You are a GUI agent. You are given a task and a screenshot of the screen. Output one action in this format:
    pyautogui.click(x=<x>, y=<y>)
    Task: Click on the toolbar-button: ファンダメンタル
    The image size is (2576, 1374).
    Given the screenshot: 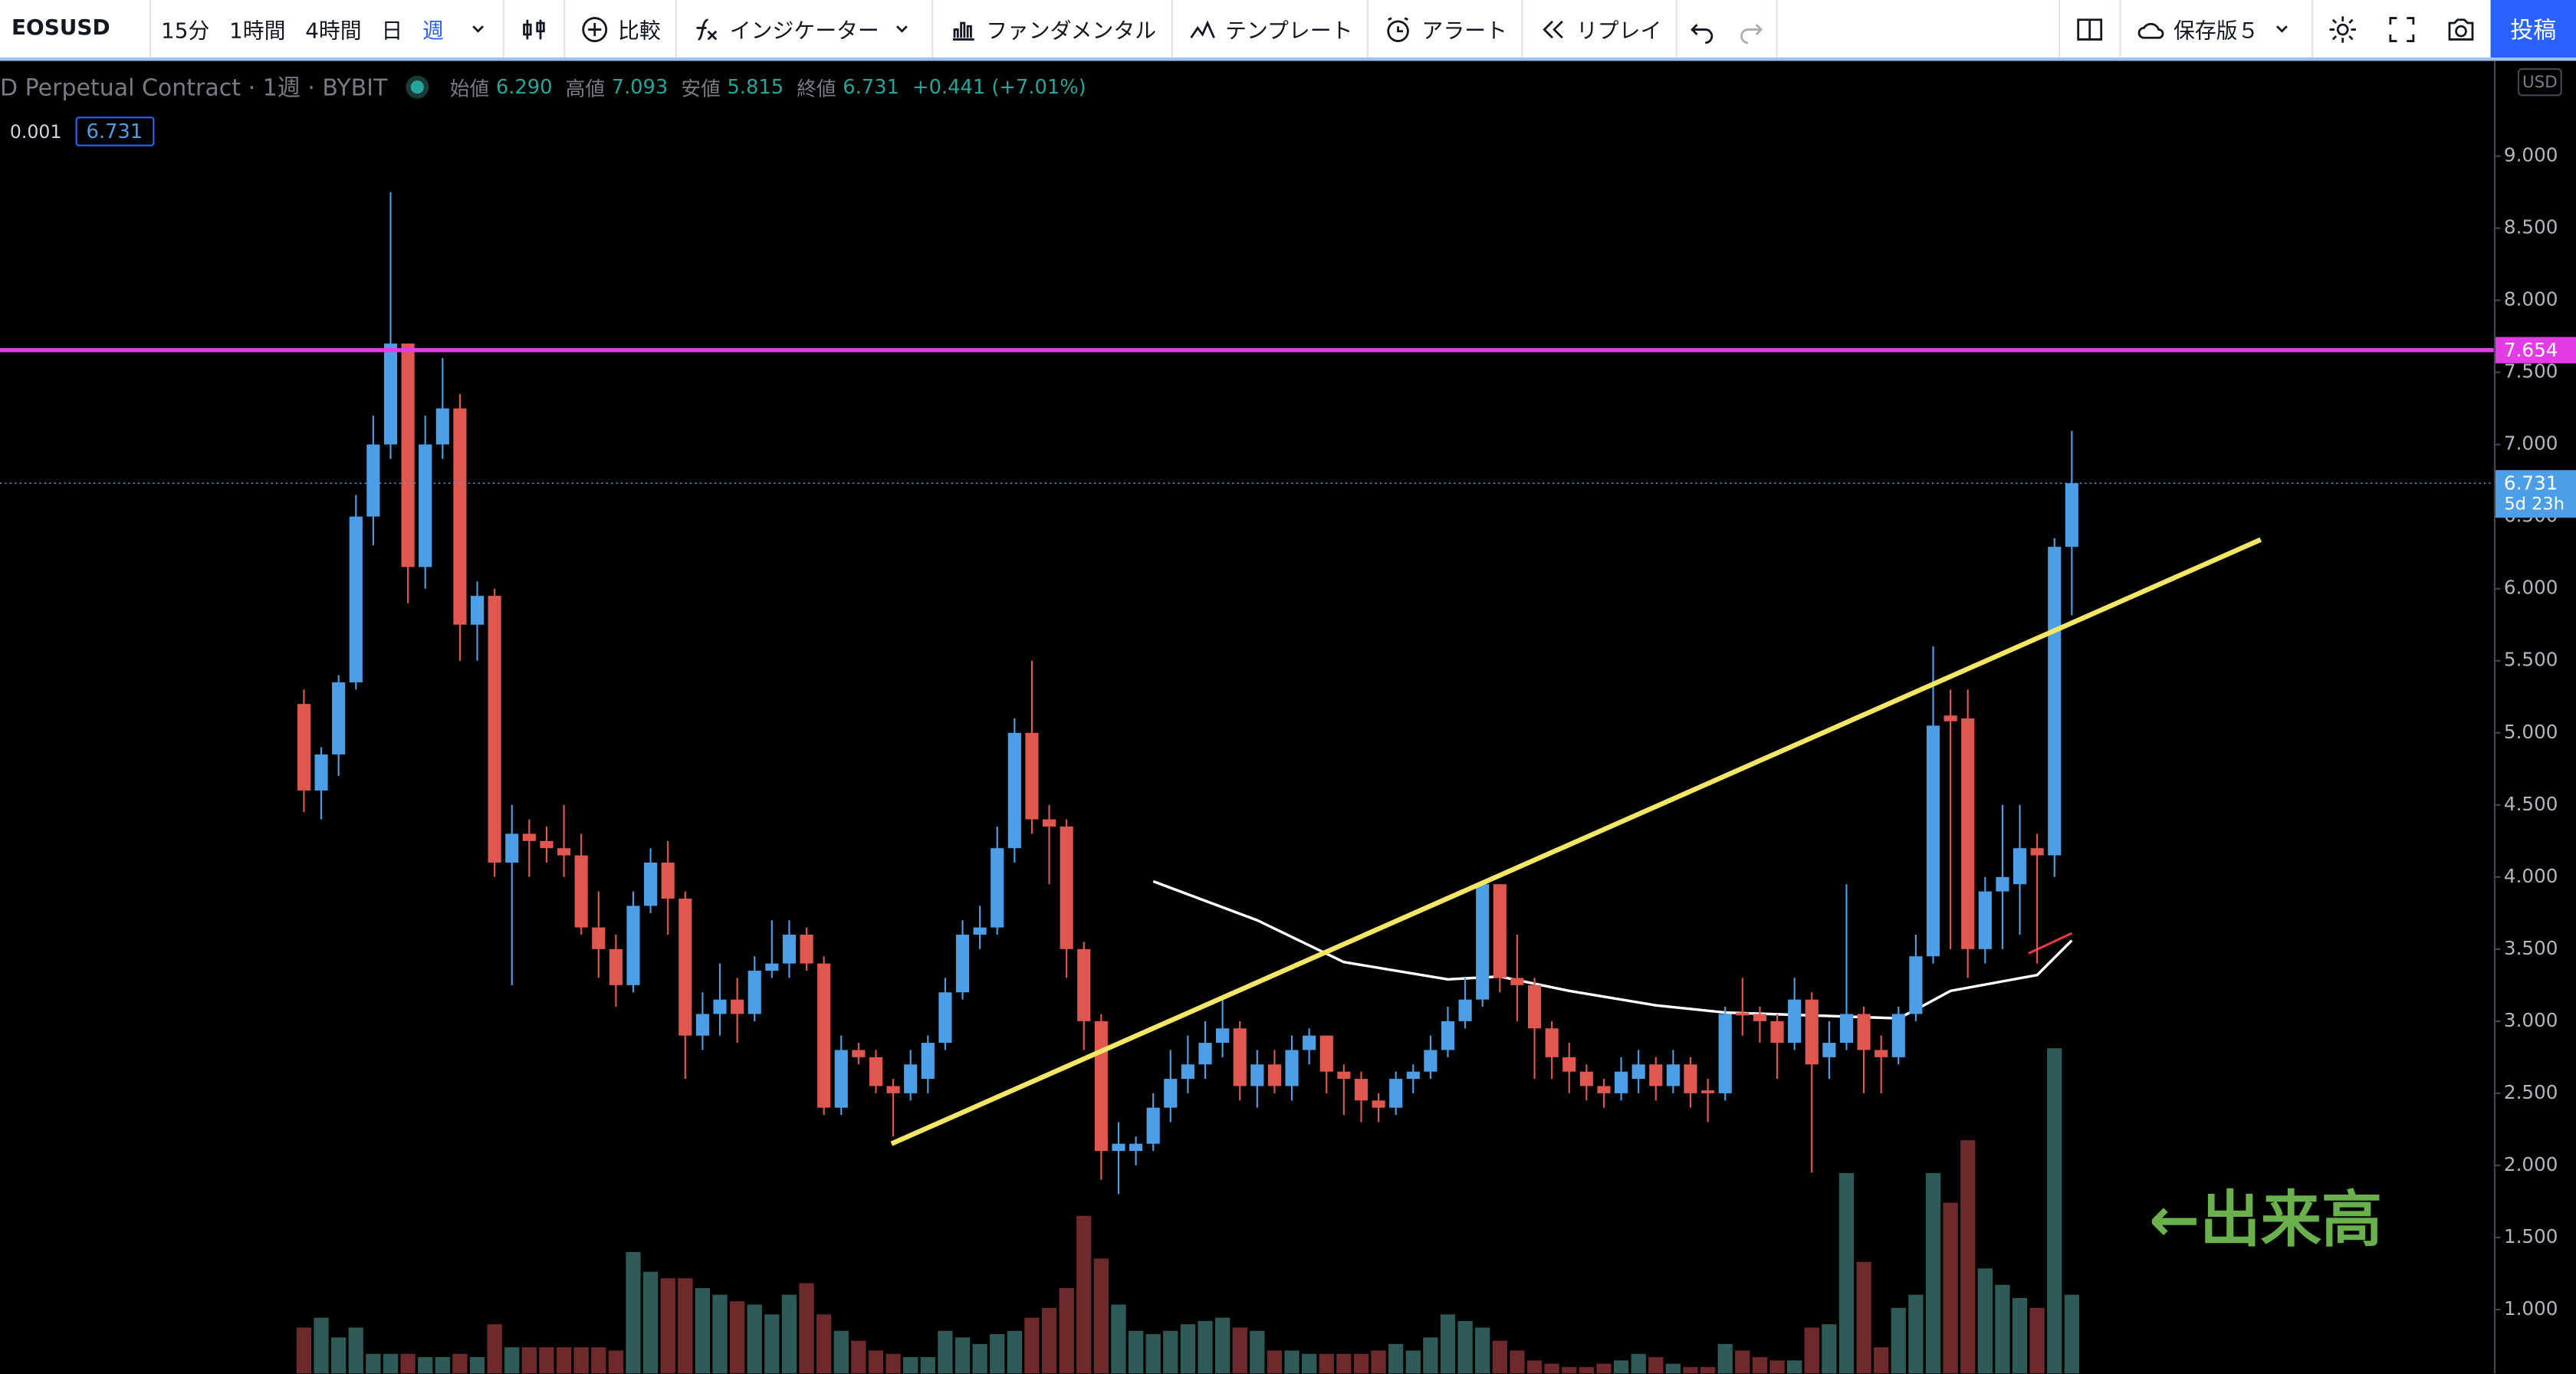 What is the action you would take?
    pyautogui.click(x=1052, y=29)
    